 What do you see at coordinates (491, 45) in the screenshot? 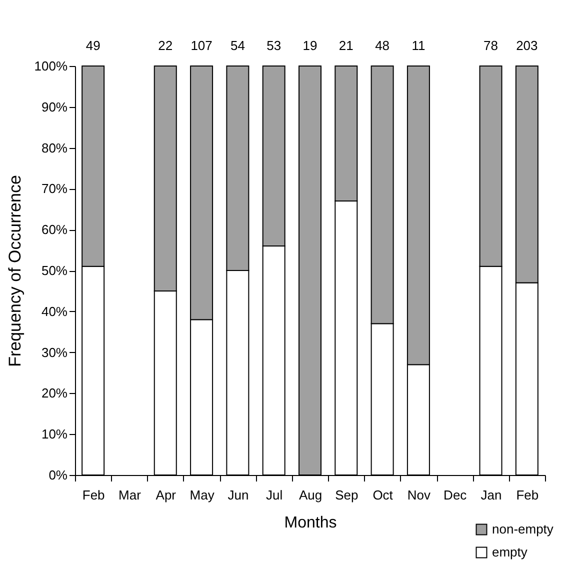
I see `text: 78` at bounding box center [491, 45].